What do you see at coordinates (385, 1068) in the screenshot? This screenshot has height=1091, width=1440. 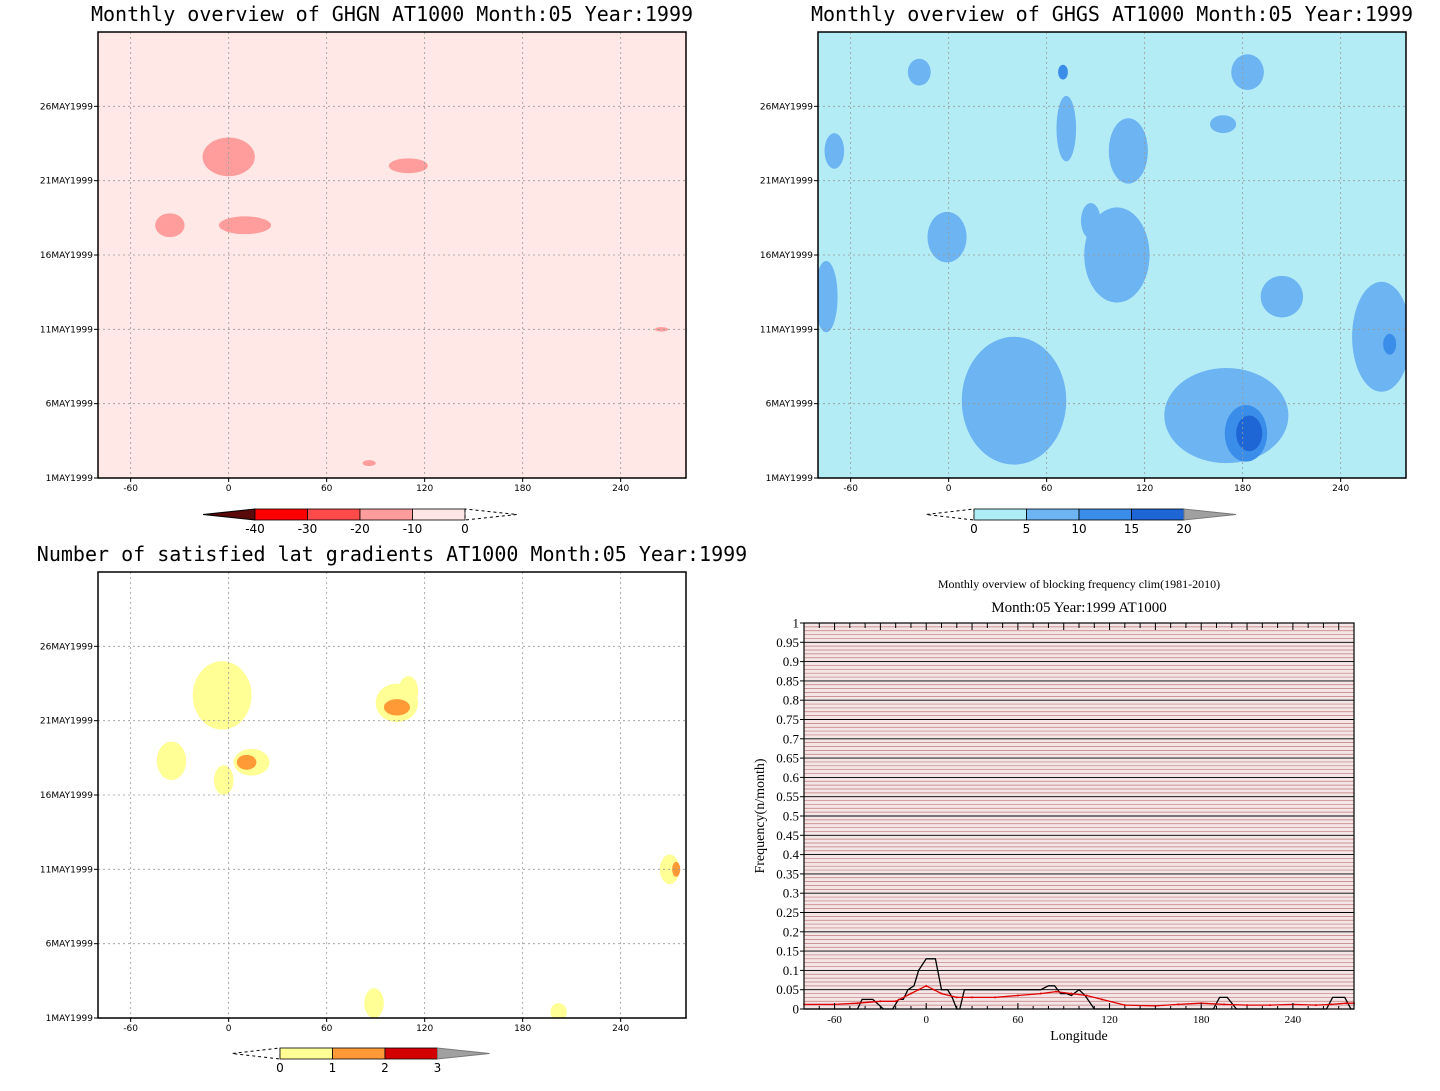 I see `colorbar-label: 2` at bounding box center [385, 1068].